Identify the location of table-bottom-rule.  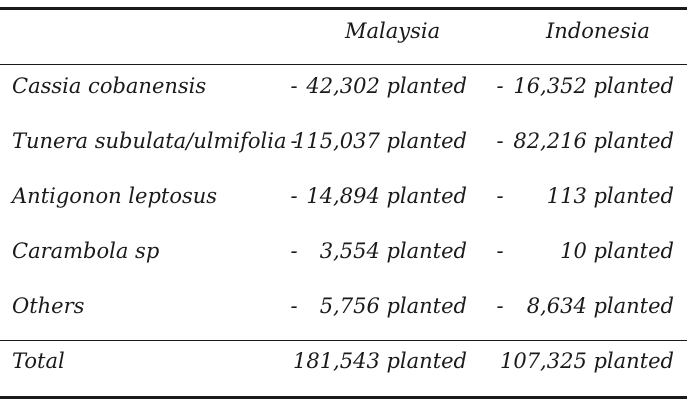
(343, 397).